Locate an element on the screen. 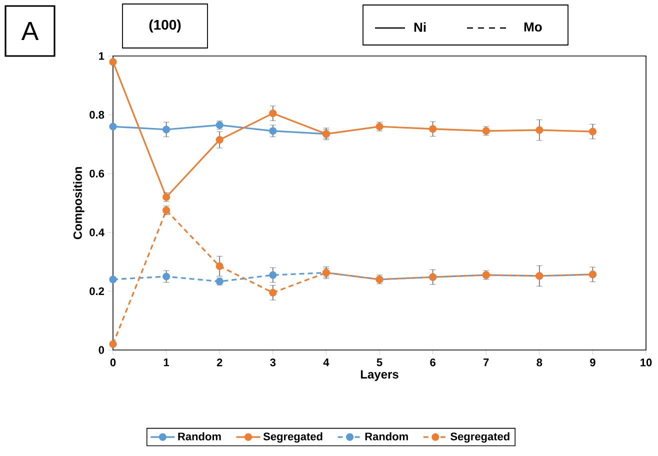  x-tick-label: 9 is located at coordinates (593, 362).